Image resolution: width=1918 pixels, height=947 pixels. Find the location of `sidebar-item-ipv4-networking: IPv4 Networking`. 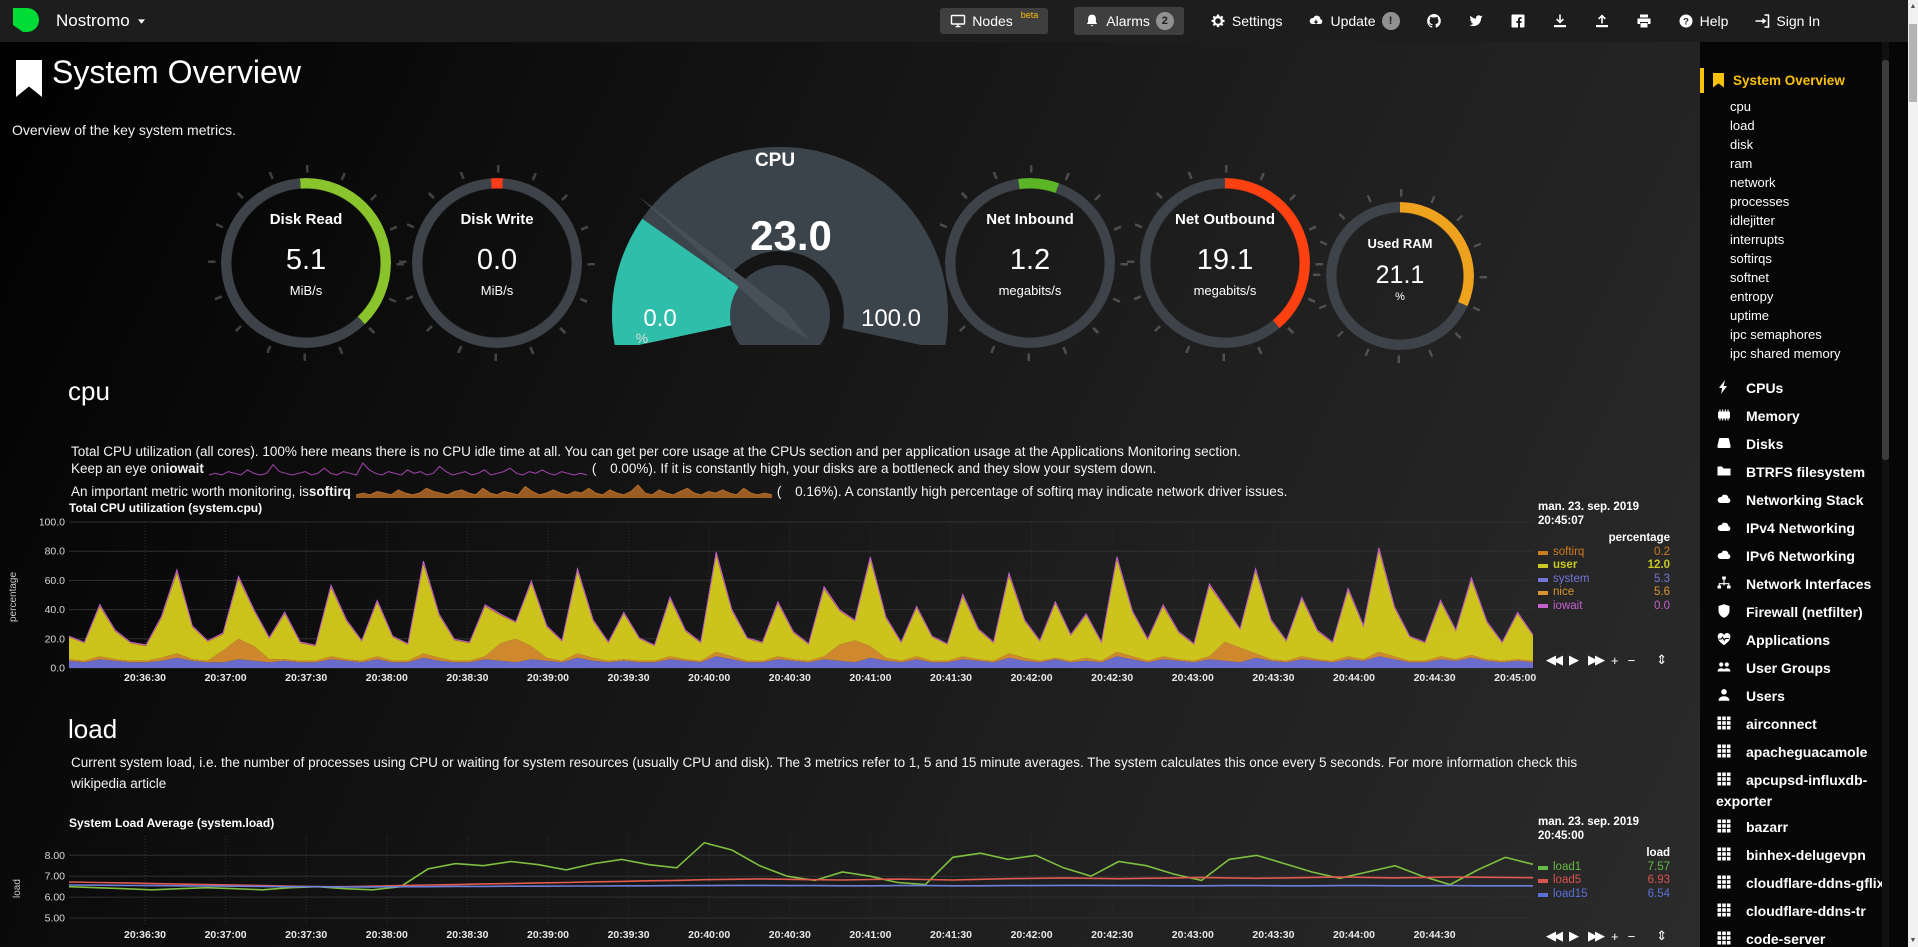

sidebar-item-ipv4-networking: IPv4 Networking is located at coordinates (1806, 529).